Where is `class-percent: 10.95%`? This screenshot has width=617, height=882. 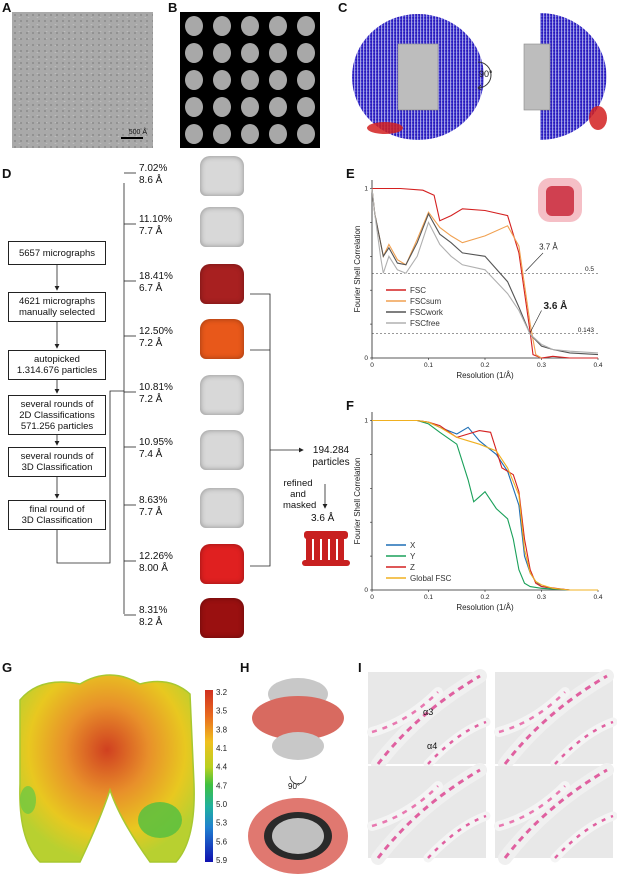 class-percent: 10.95% is located at coordinates (156, 442).